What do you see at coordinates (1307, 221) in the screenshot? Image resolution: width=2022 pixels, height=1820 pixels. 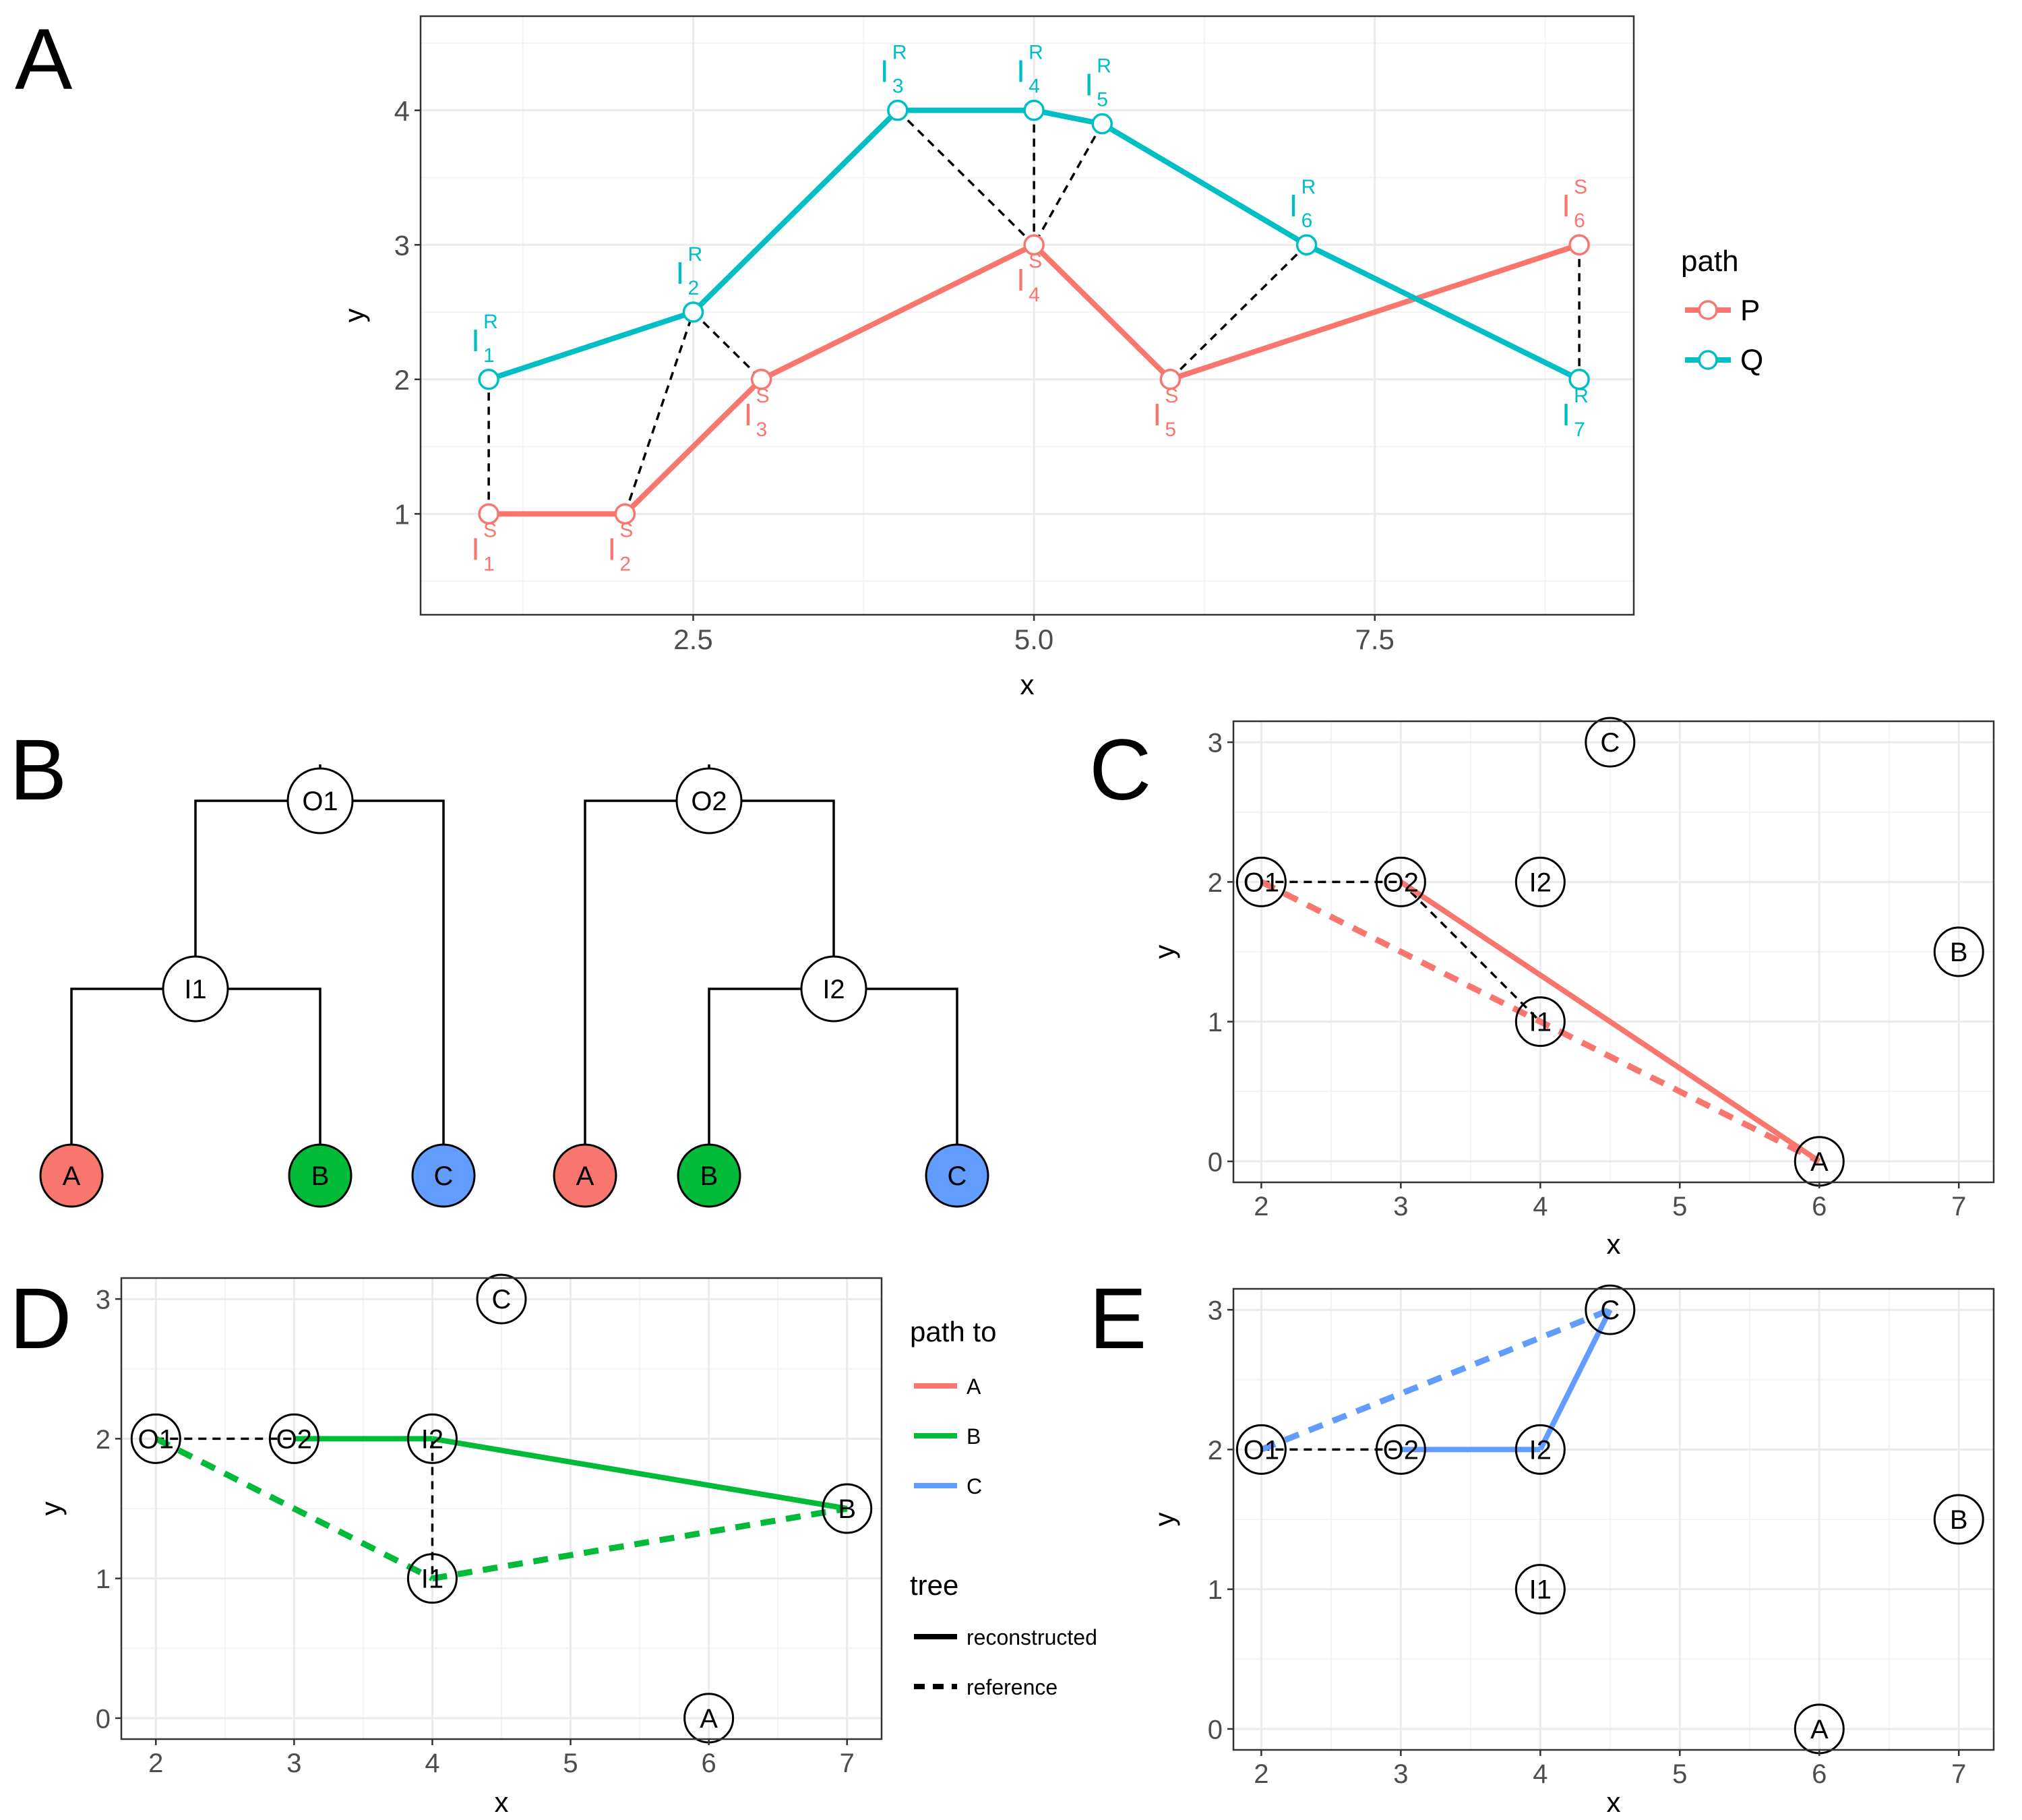 I see `point-label-sub: 6` at bounding box center [1307, 221].